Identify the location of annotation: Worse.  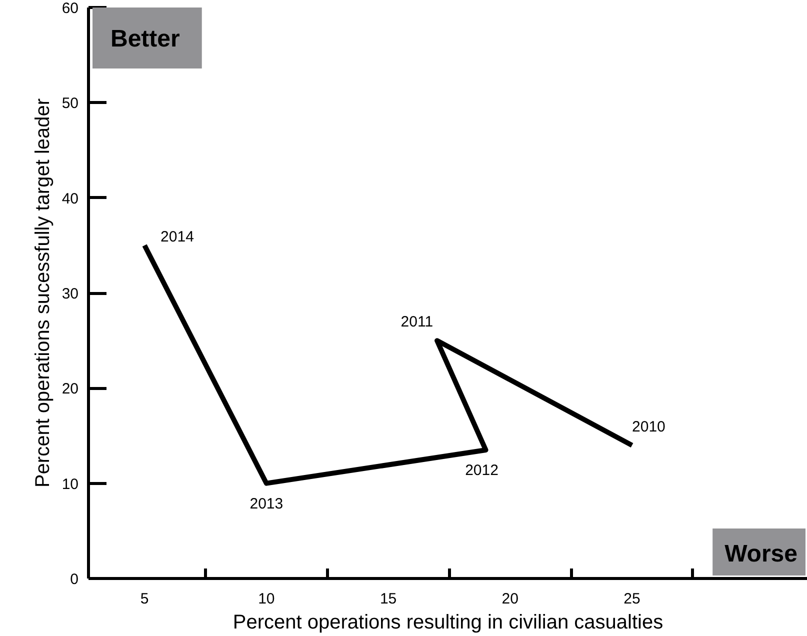
(761, 554).